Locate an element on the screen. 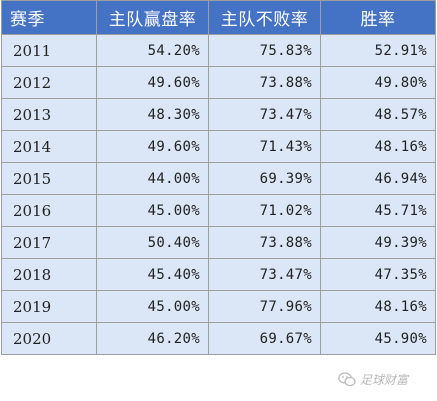  header-win-rate: 胜率 is located at coordinates (378, 17).